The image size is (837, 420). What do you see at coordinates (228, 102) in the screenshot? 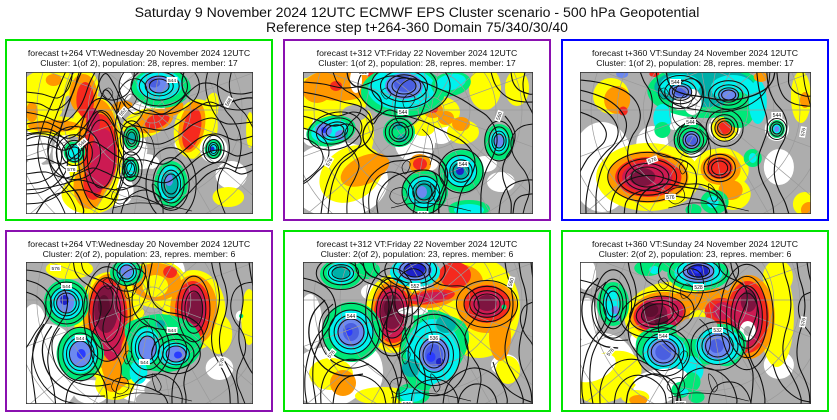
I see `svg-text: 568` at bounding box center [228, 102].